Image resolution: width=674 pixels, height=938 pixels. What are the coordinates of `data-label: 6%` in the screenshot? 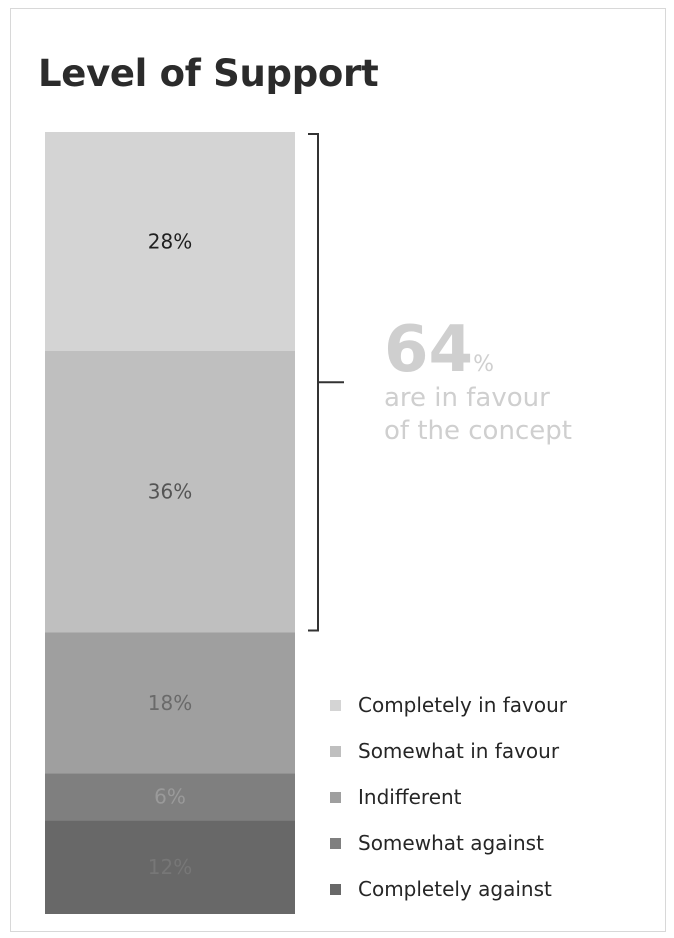 It's located at (170, 797).